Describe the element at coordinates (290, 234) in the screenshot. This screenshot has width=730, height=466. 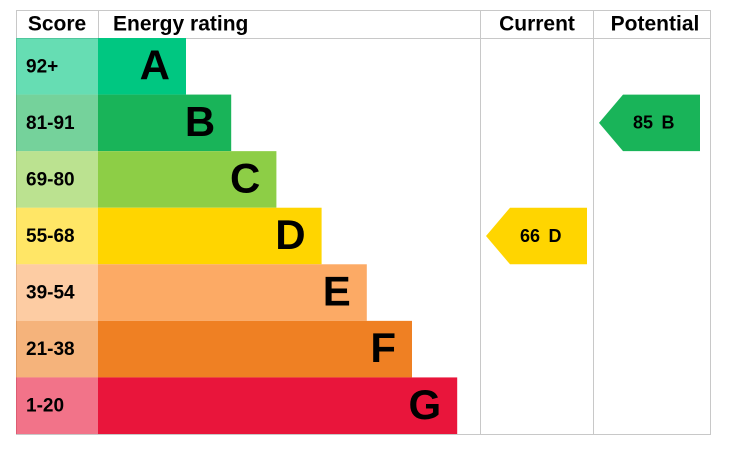
I see `band-letter: D` at that location.